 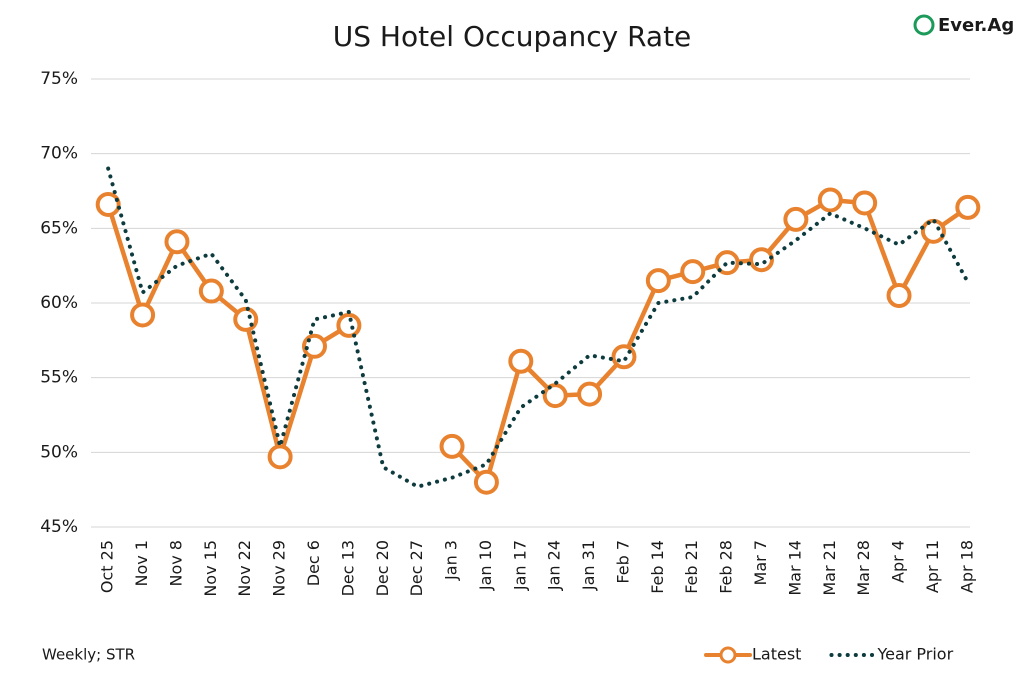 I want to click on x-tick-label: Jan 3, so click(x=451, y=560).